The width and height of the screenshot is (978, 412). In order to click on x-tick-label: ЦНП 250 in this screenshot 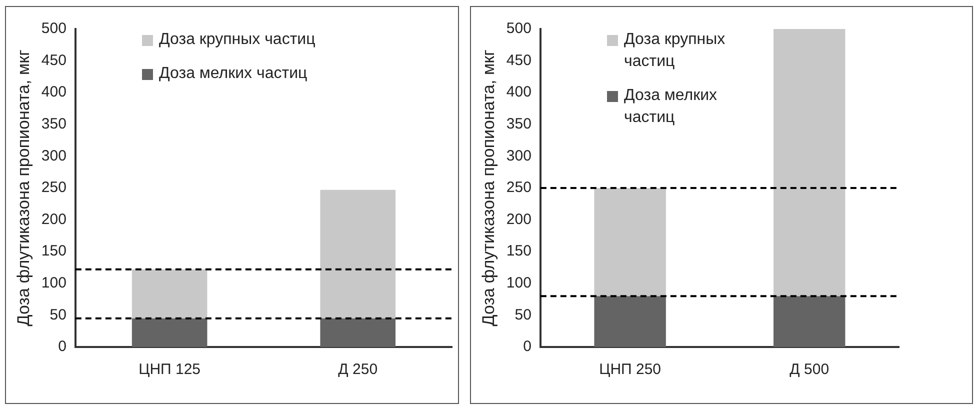, I will do `click(630, 369)`.